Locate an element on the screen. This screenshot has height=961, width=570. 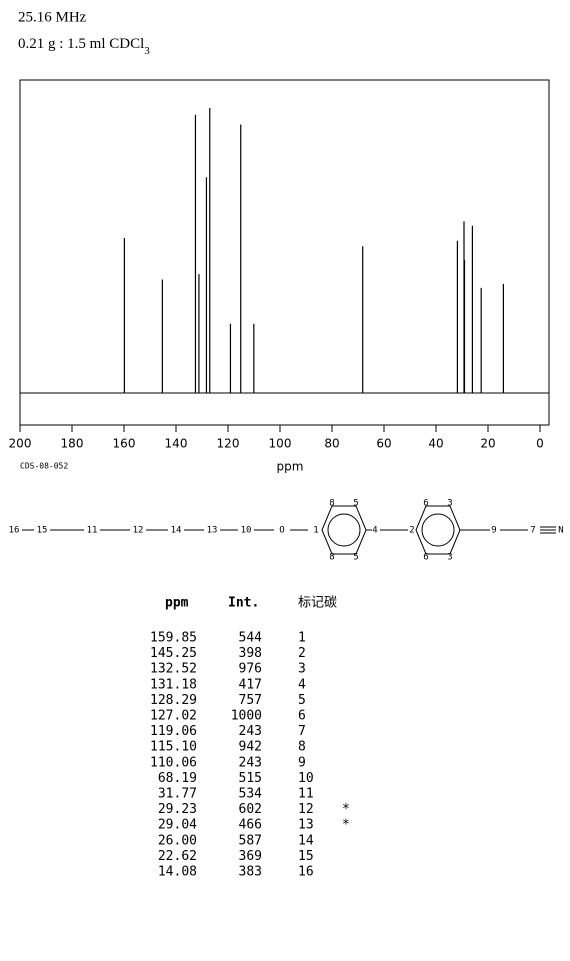
carbon-cell: 7 is located at coordinates (302, 731).